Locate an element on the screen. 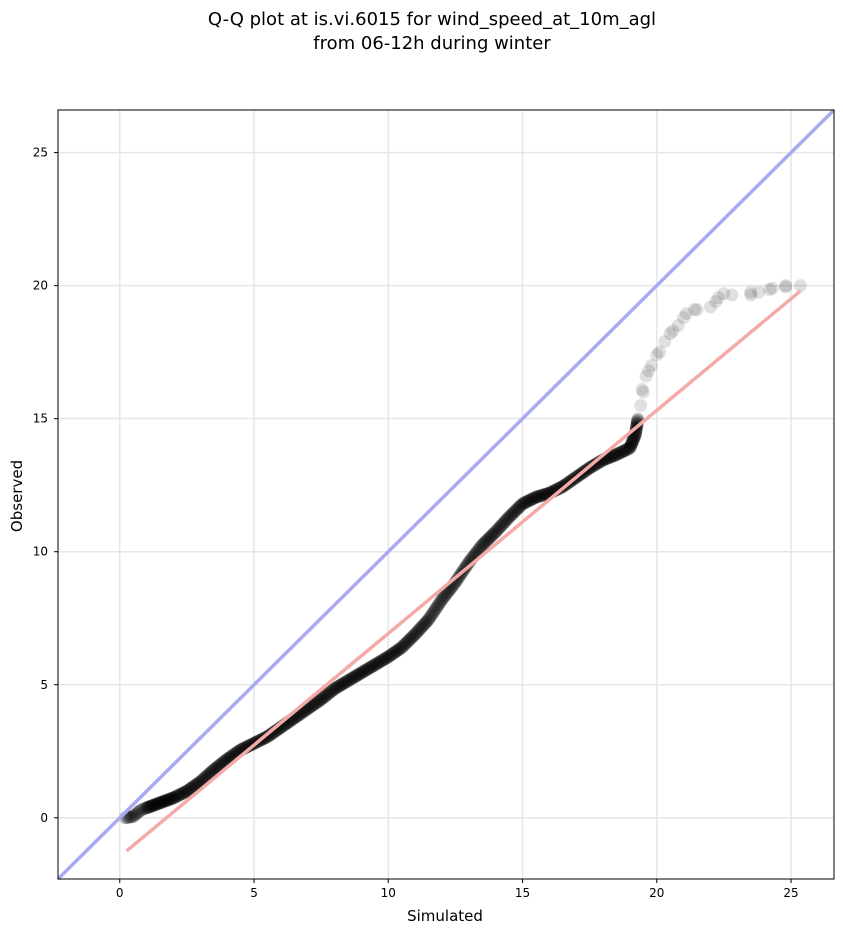  y-axis-label: Observed is located at coordinates (17, 496).